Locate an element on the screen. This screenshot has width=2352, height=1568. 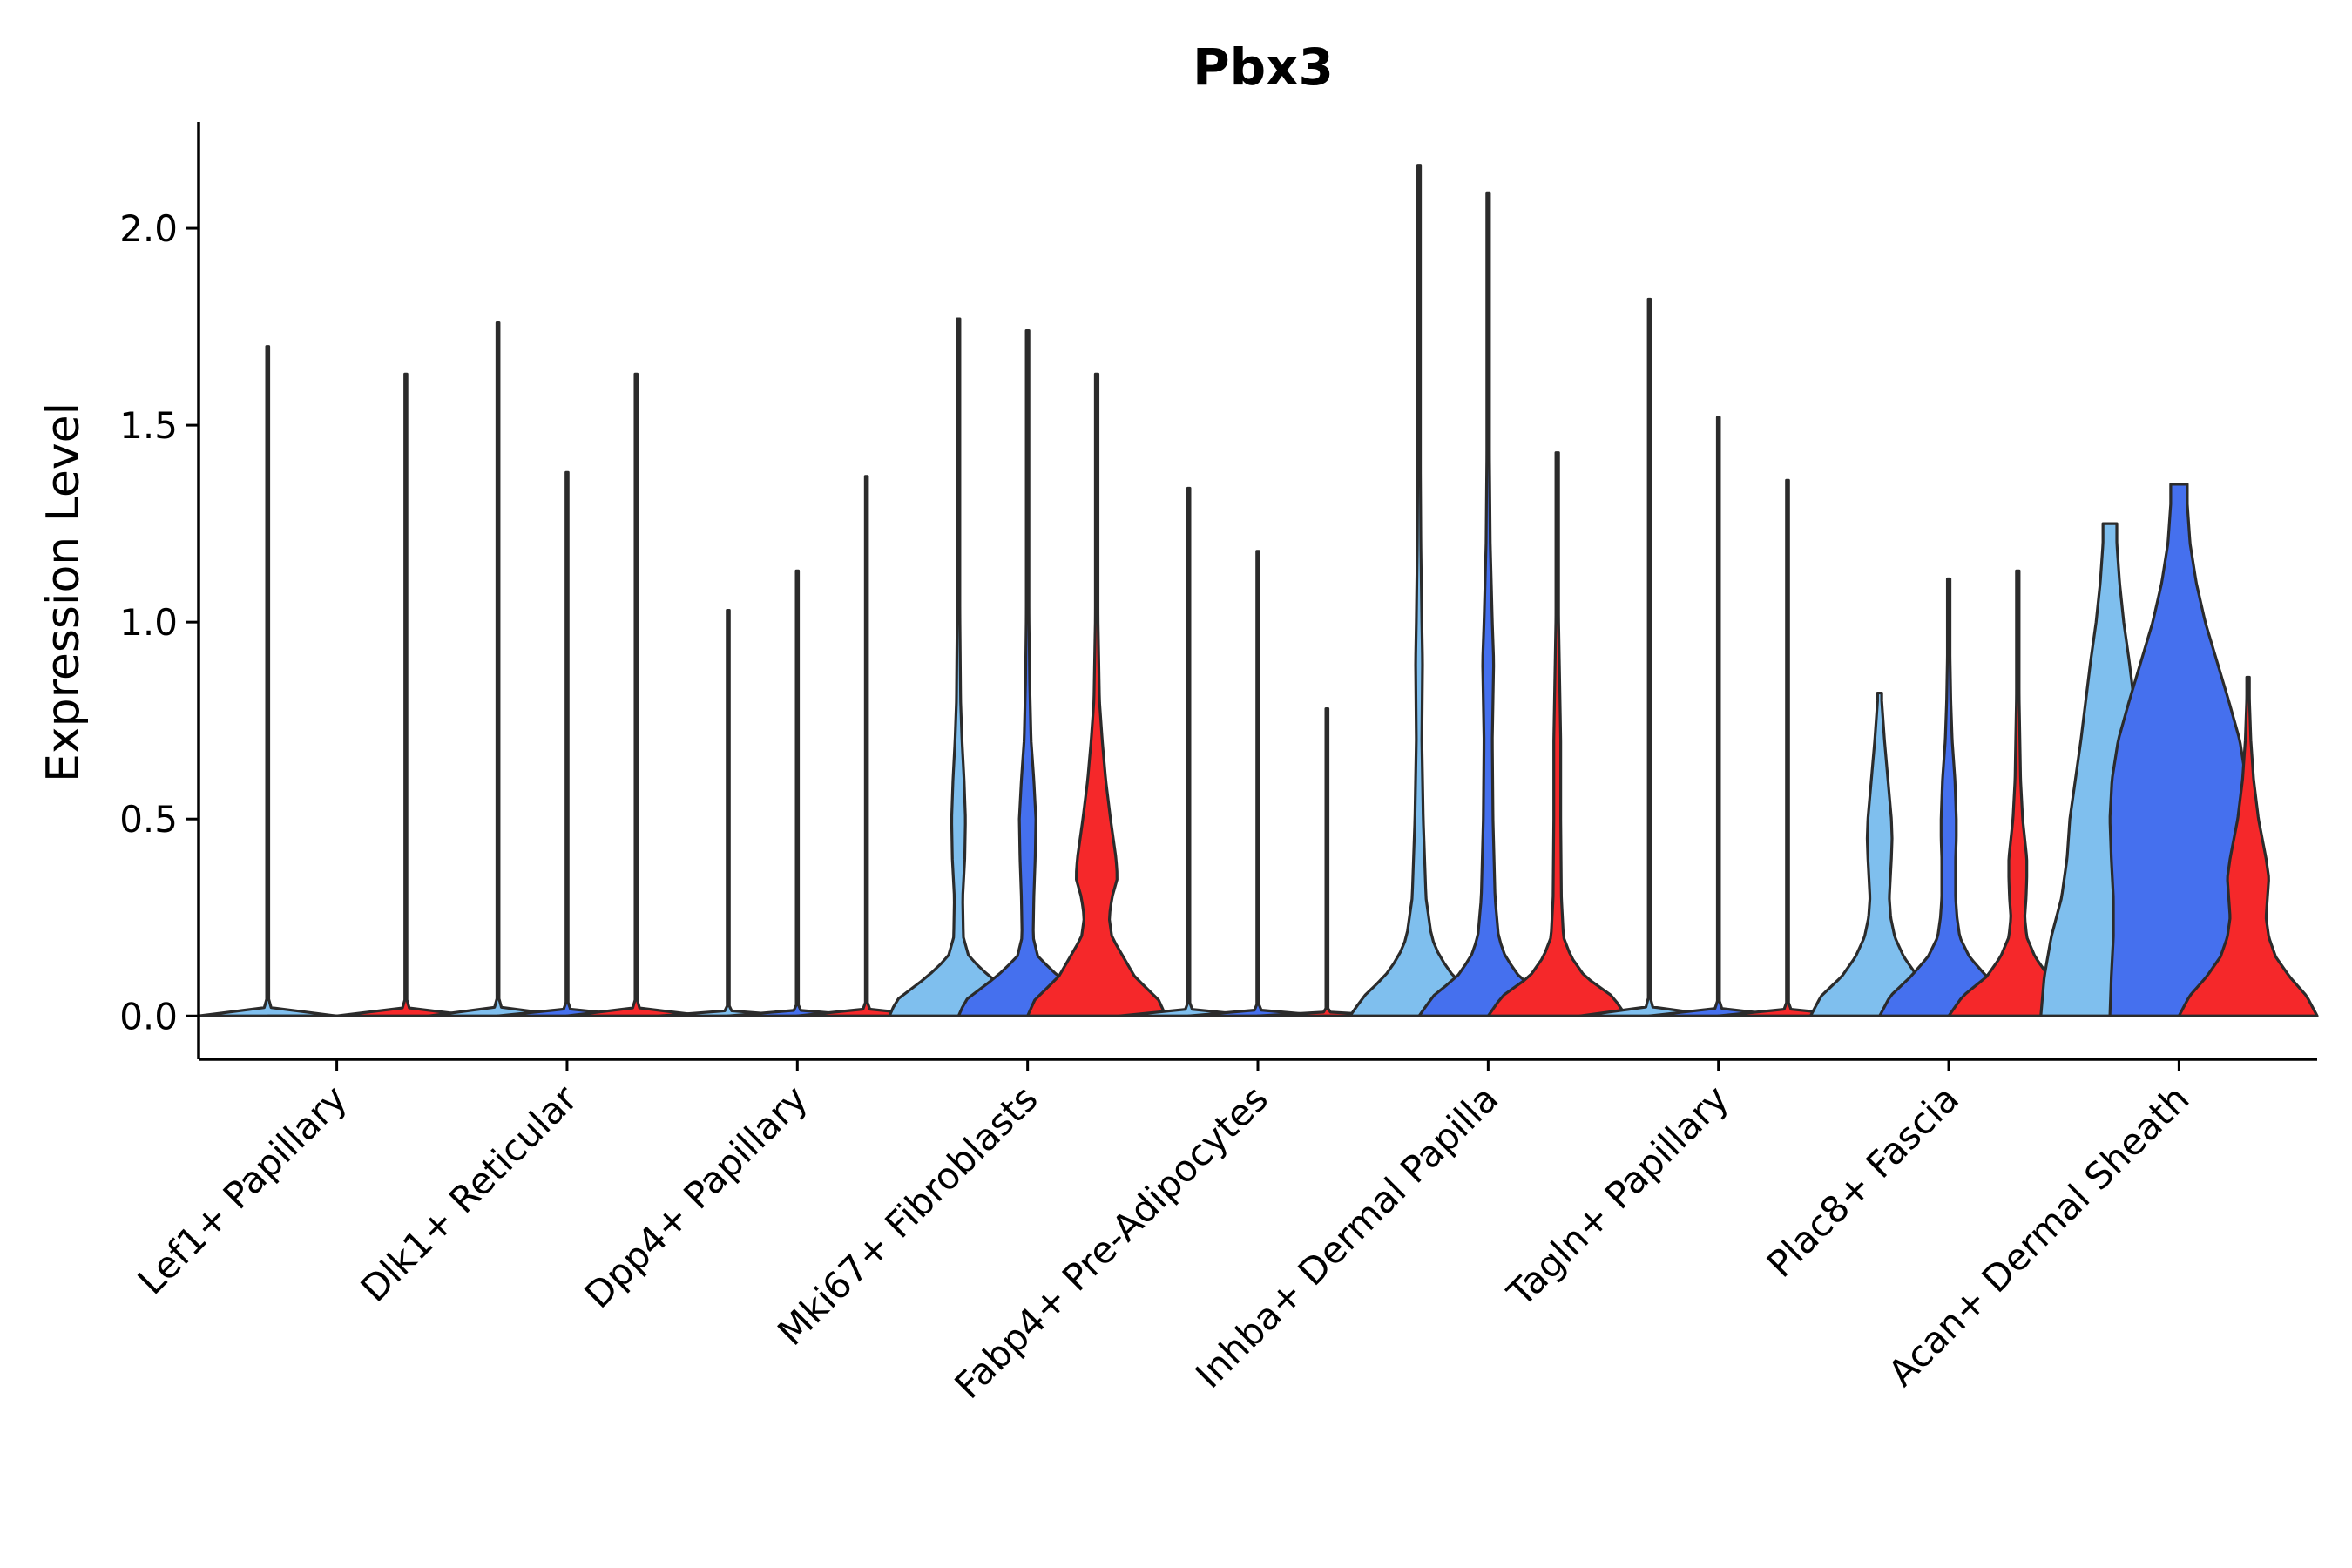
x-tick-label: Dpp4+ Papillary is located at coordinates (697, 1196).